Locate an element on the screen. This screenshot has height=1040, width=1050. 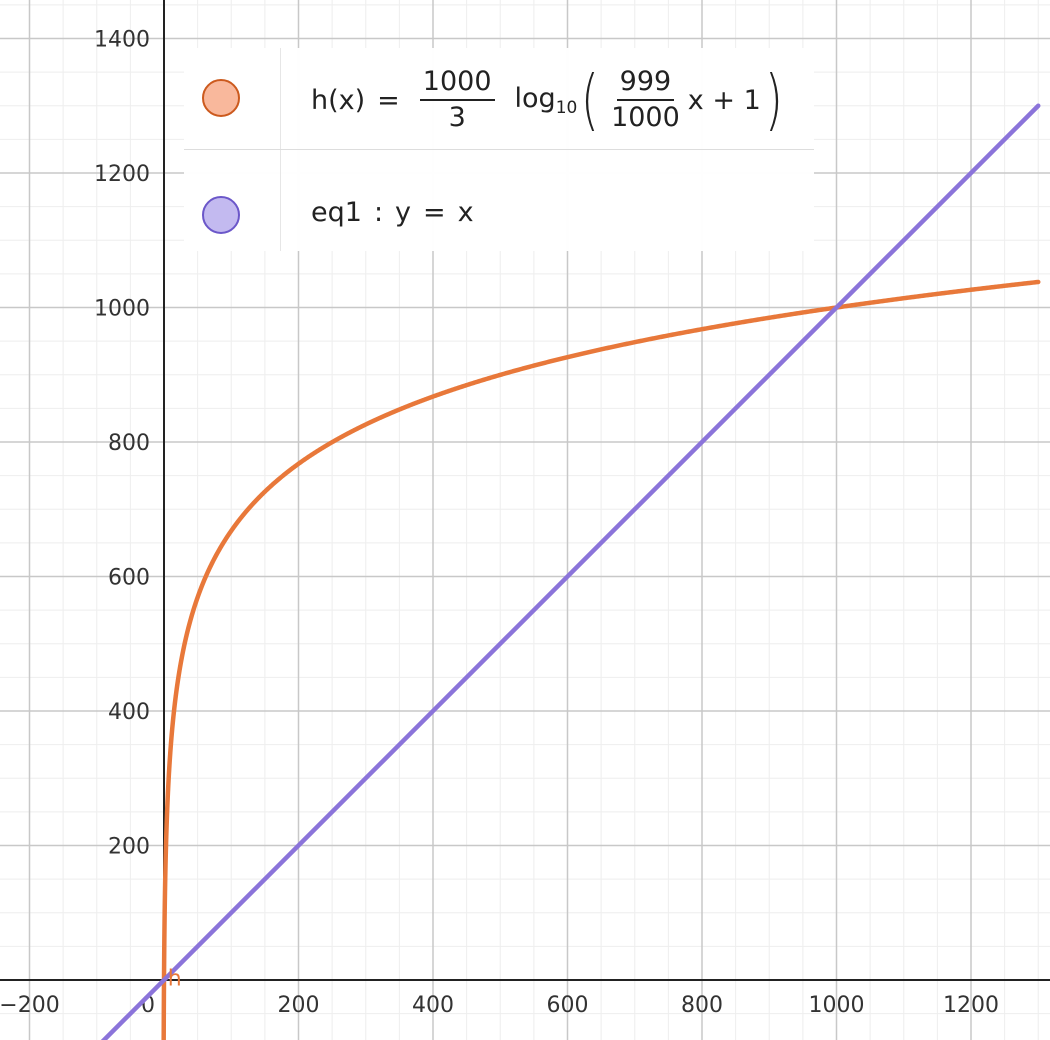
inner-numerator: 999 is located at coordinates (645, 84).